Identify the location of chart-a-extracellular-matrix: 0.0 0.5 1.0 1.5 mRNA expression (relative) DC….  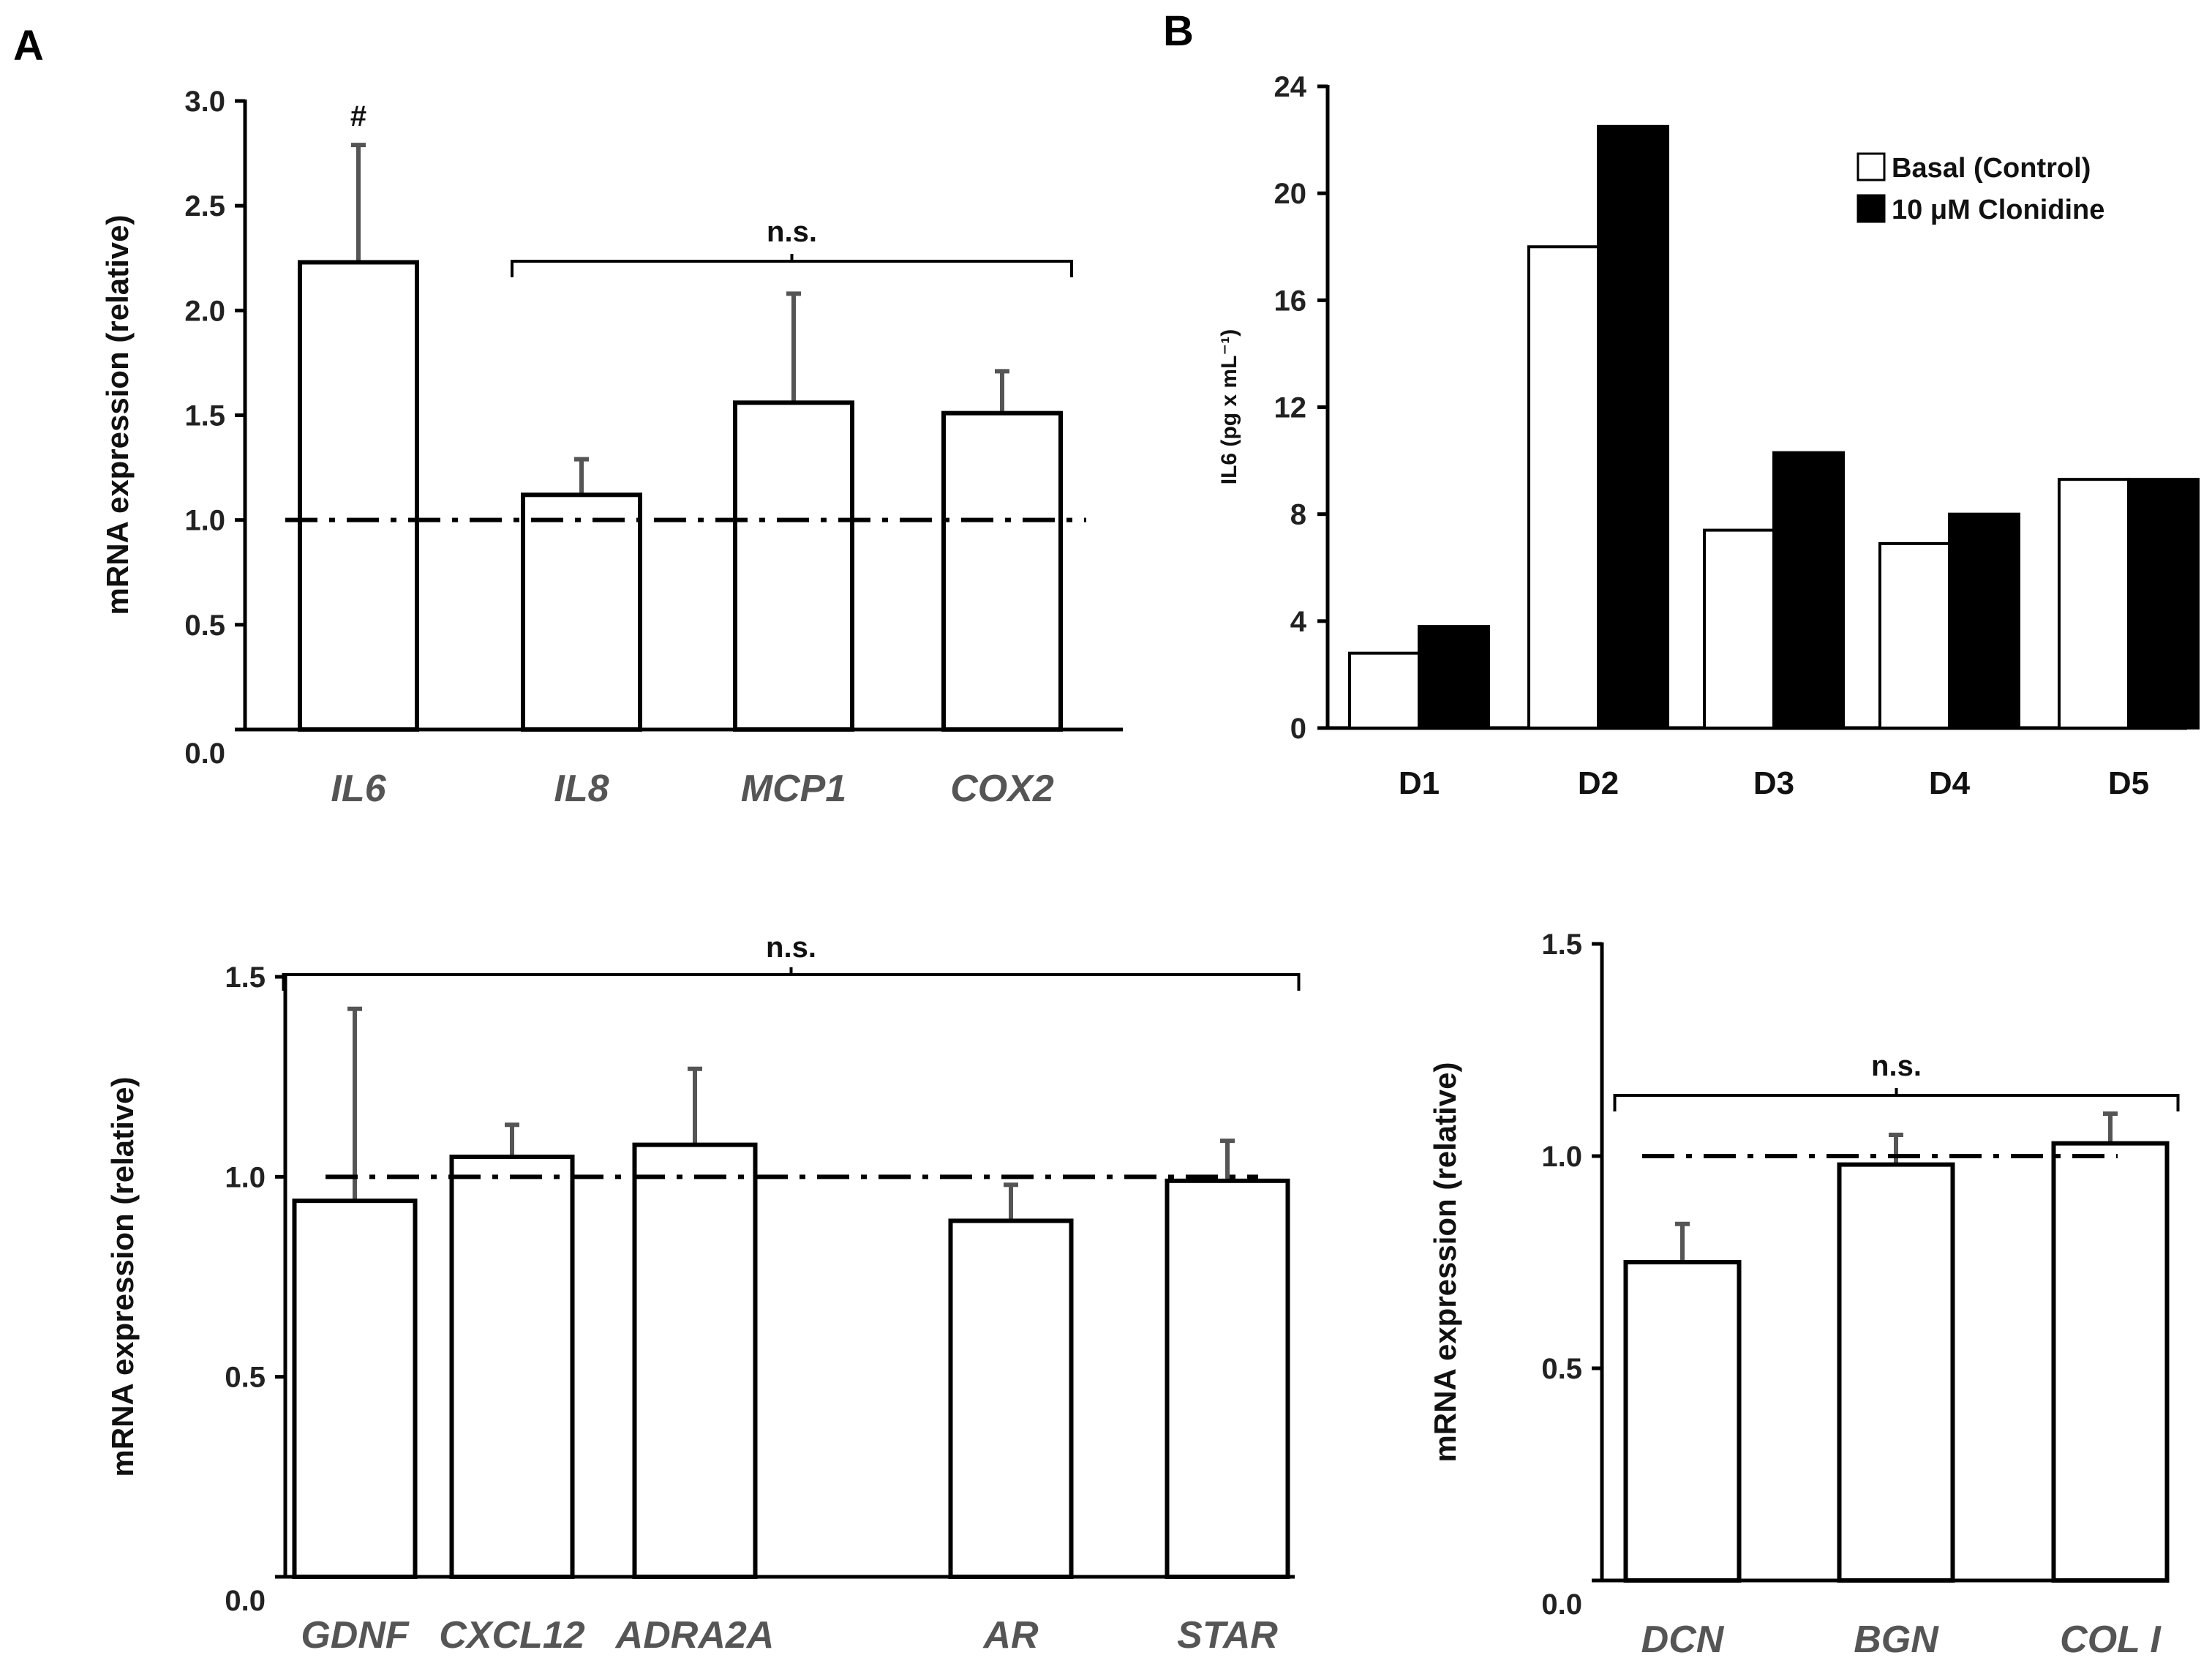
(1804, 1295).